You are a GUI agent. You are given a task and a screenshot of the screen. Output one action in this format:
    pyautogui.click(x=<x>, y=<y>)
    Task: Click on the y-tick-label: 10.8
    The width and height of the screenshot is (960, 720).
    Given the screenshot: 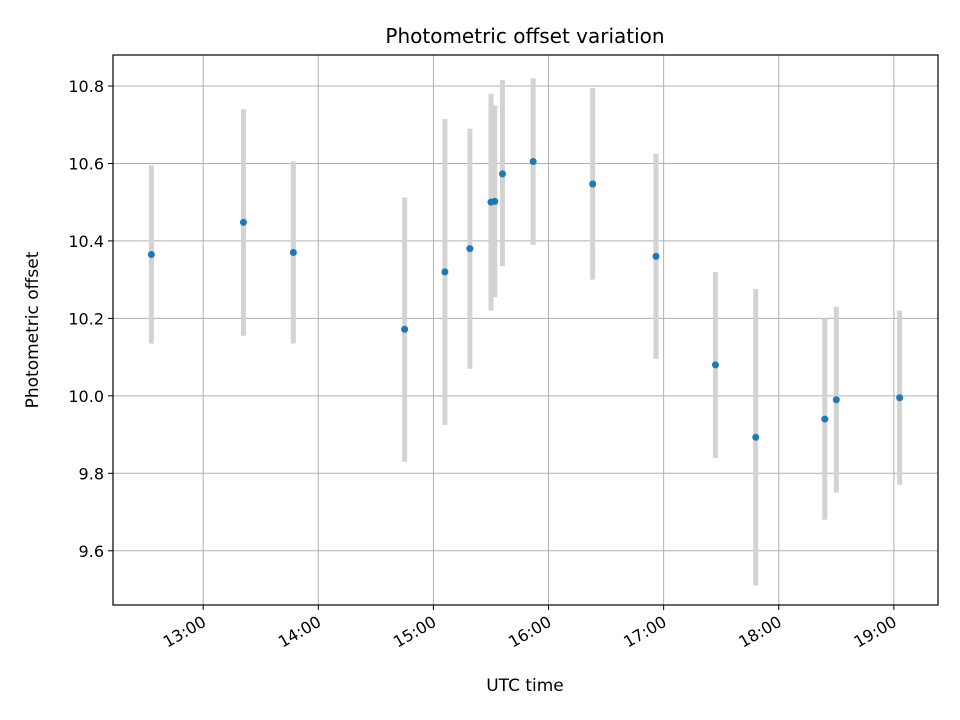 What is the action you would take?
    pyautogui.click(x=86, y=86)
    